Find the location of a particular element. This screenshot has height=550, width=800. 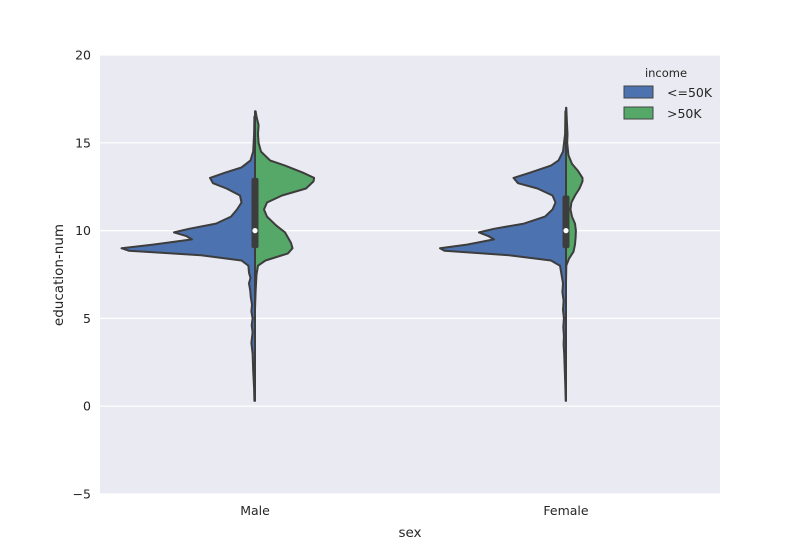

x-tick-labels: Male Female is located at coordinates (414, 510).